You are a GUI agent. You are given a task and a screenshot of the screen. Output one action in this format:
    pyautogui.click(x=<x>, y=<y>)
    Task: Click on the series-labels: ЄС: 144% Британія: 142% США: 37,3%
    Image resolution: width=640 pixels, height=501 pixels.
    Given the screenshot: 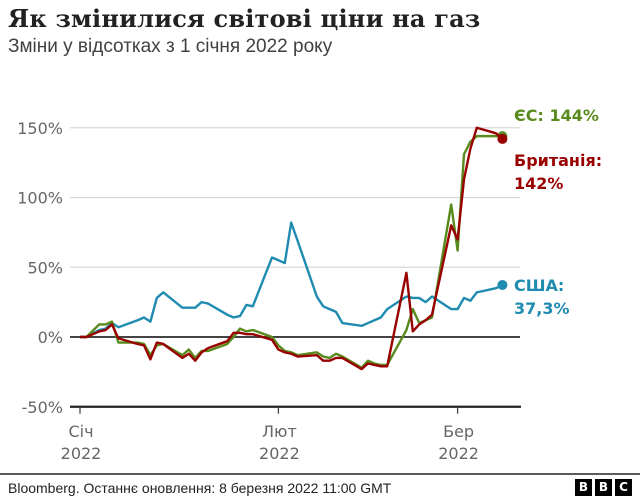 What is the action you would take?
    pyautogui.click(x=558, y=212)
    